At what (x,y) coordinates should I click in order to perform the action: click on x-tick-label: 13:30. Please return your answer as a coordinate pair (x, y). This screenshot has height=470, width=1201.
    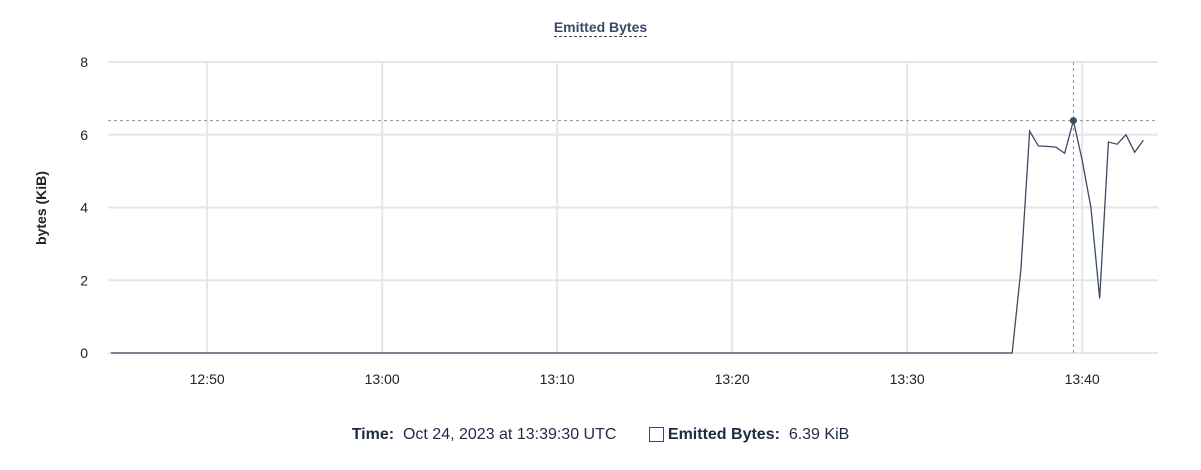
    Looking at the image, I should click on (907, 379).